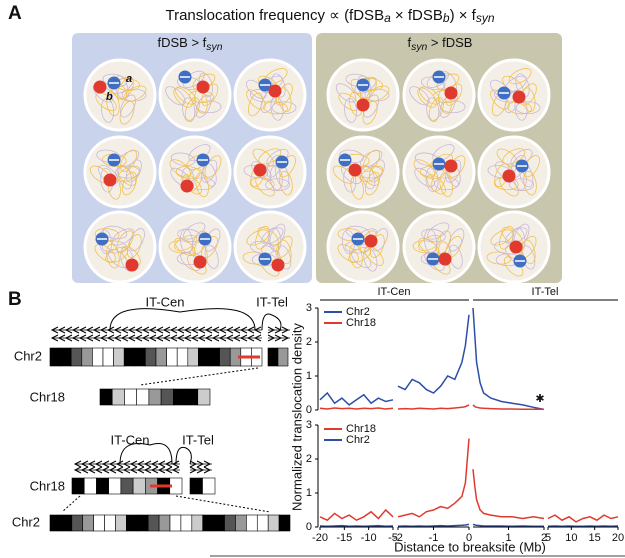  I want to click on x-tick-label: 0, so click(469, 538).